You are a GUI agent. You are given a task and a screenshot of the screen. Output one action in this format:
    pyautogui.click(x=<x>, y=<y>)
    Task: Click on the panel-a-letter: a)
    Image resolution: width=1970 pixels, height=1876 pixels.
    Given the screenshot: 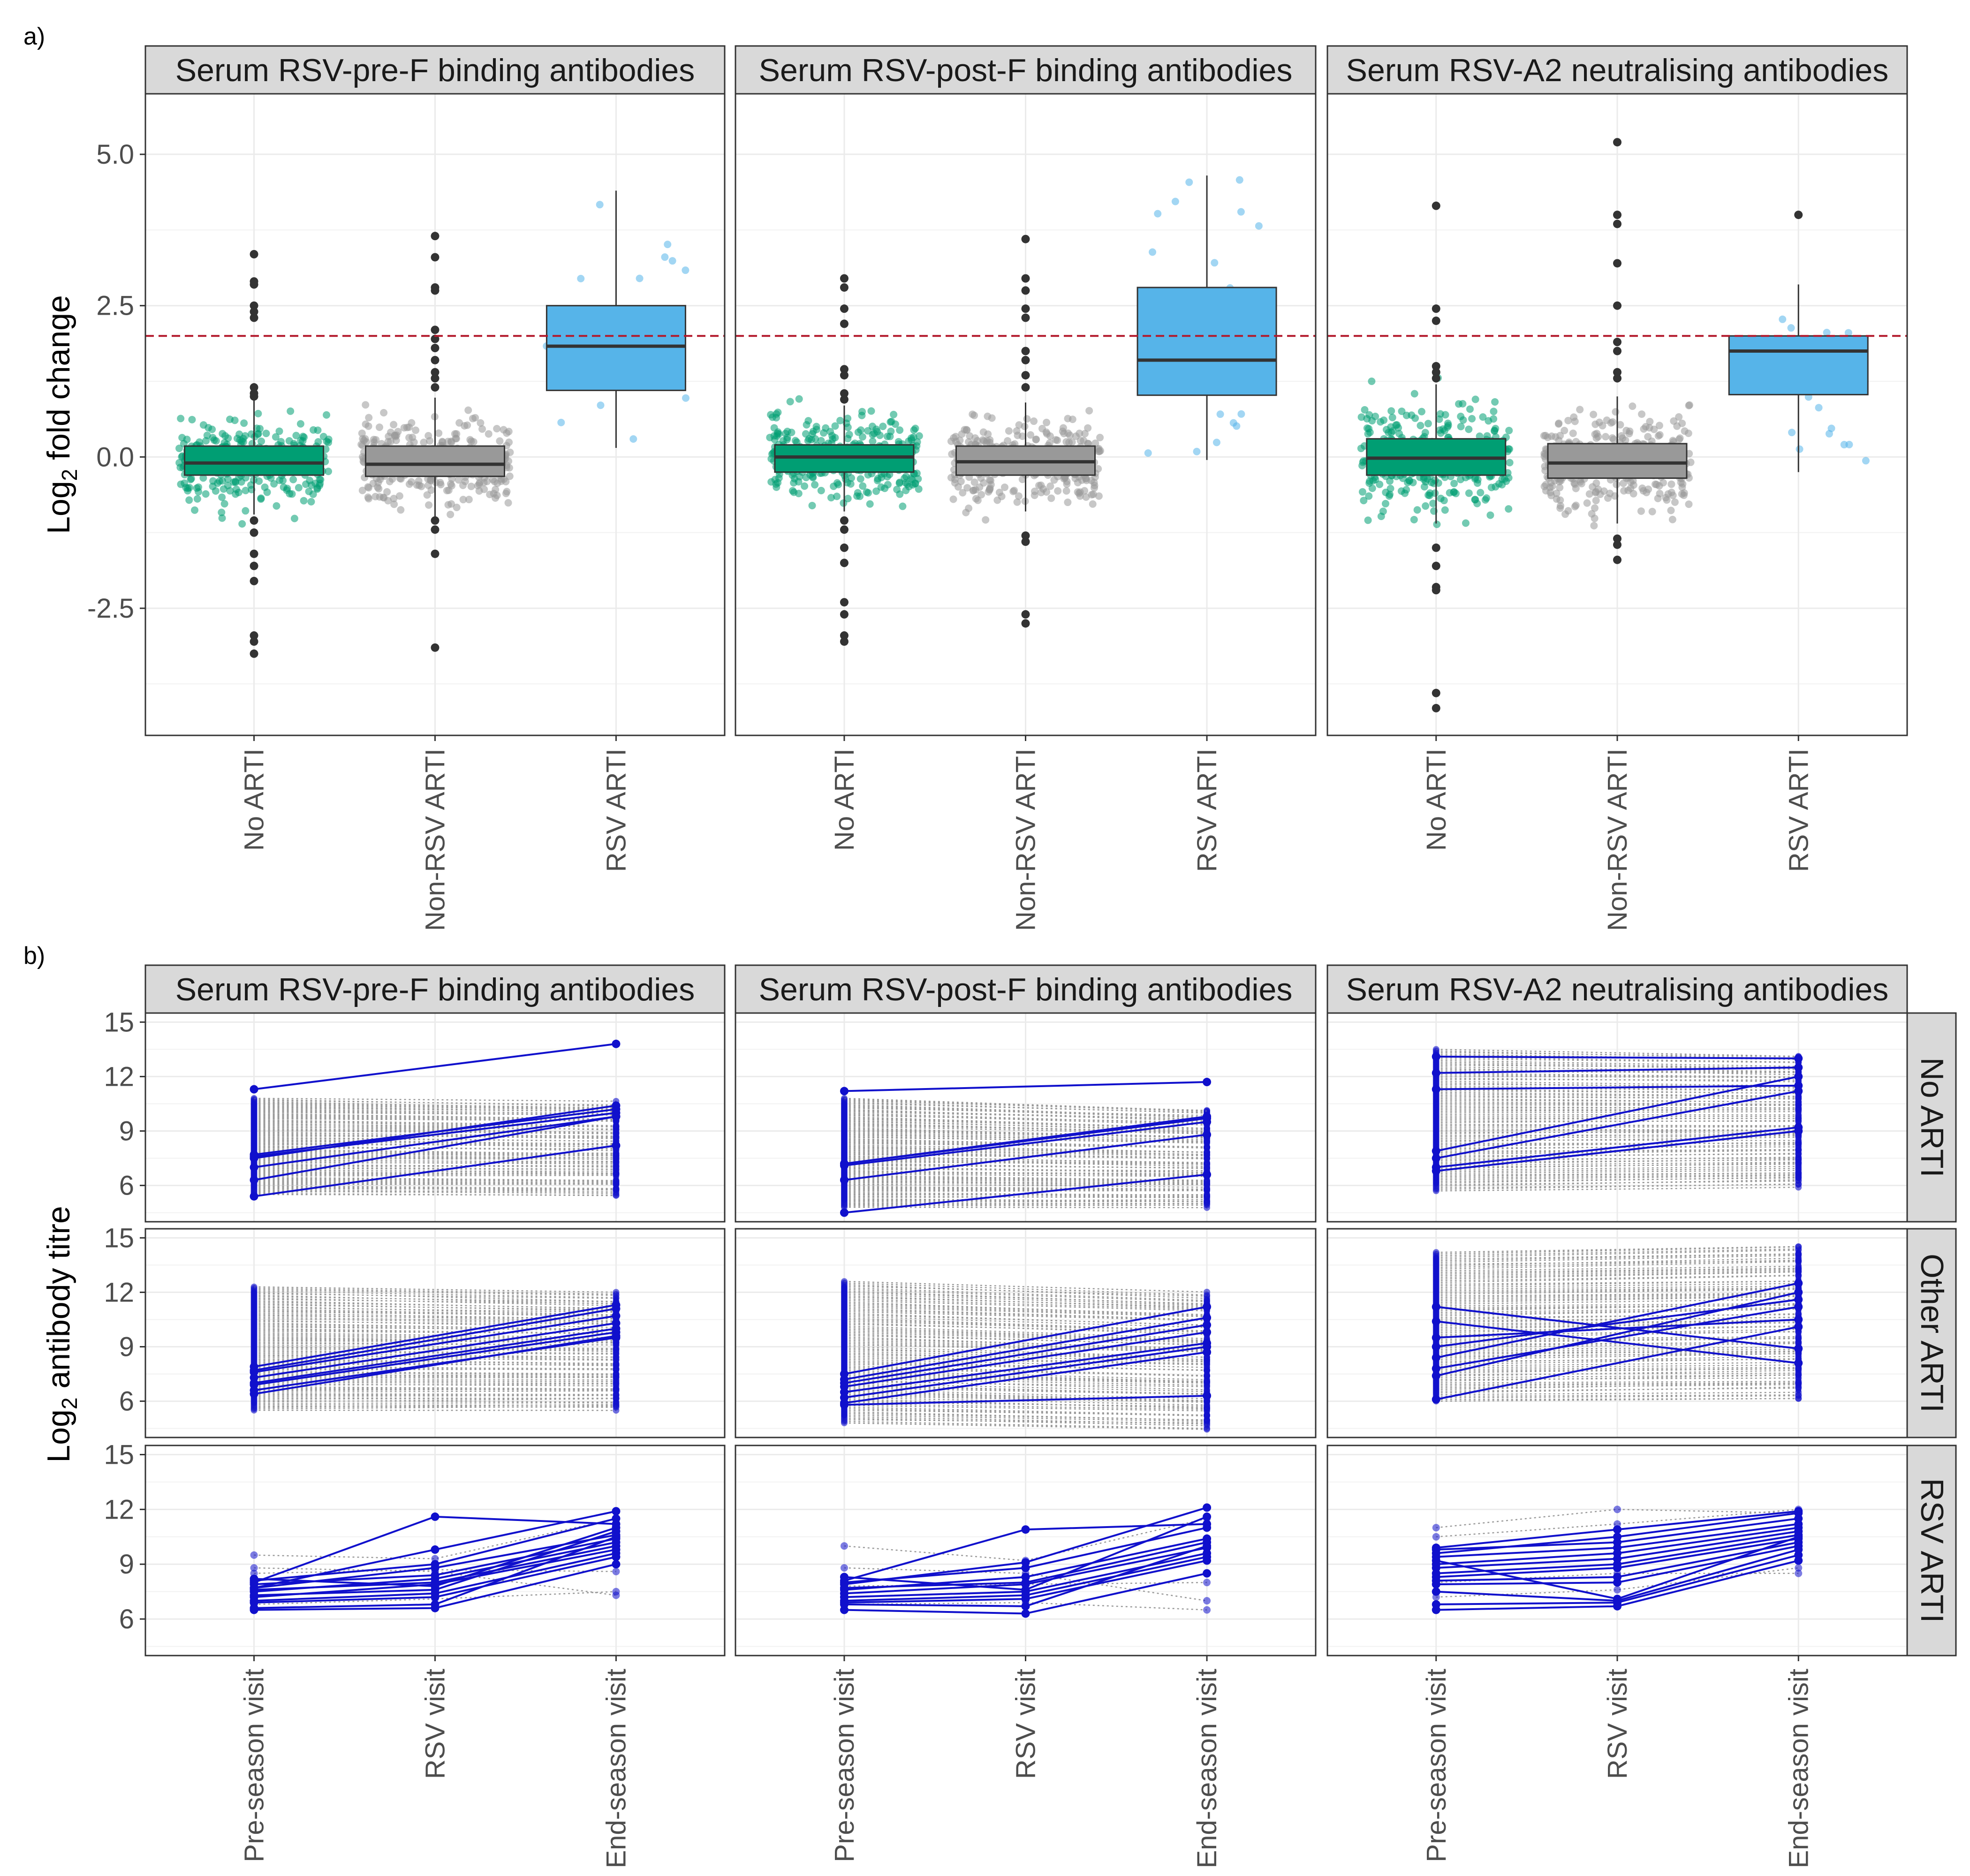 What is the action you would take?
    pyautogui.click(x=34, y=36)
    